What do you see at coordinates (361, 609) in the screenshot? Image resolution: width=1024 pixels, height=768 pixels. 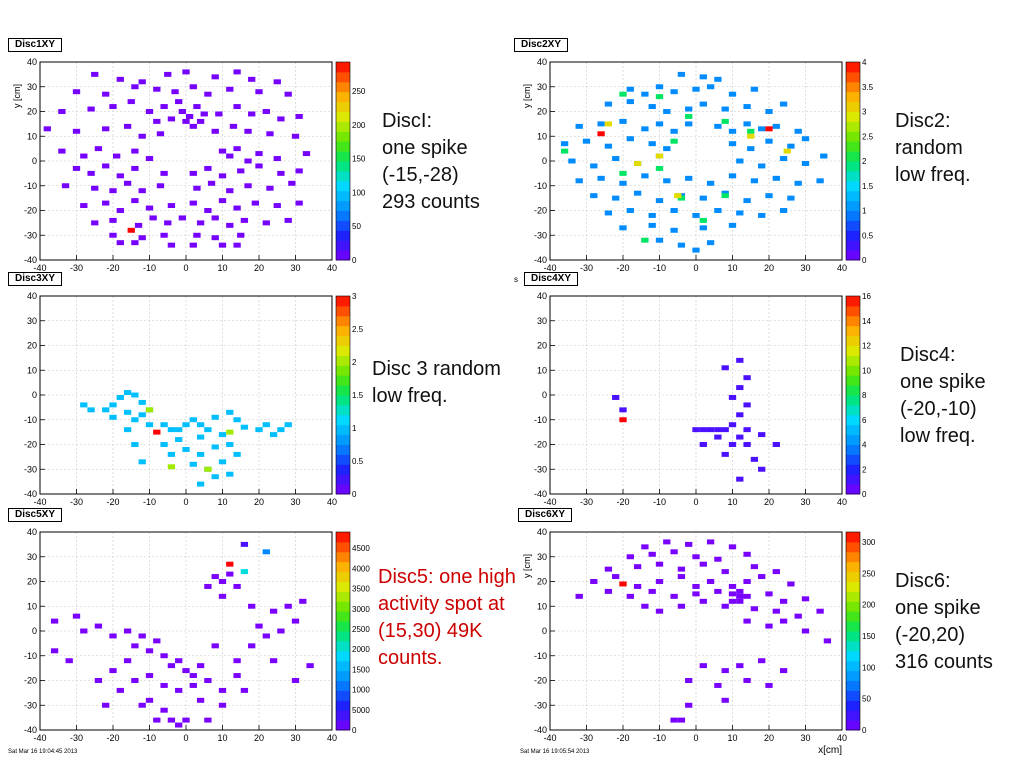 I see `colorbar-tick-label: 3000` at bounding box center [361, 609].